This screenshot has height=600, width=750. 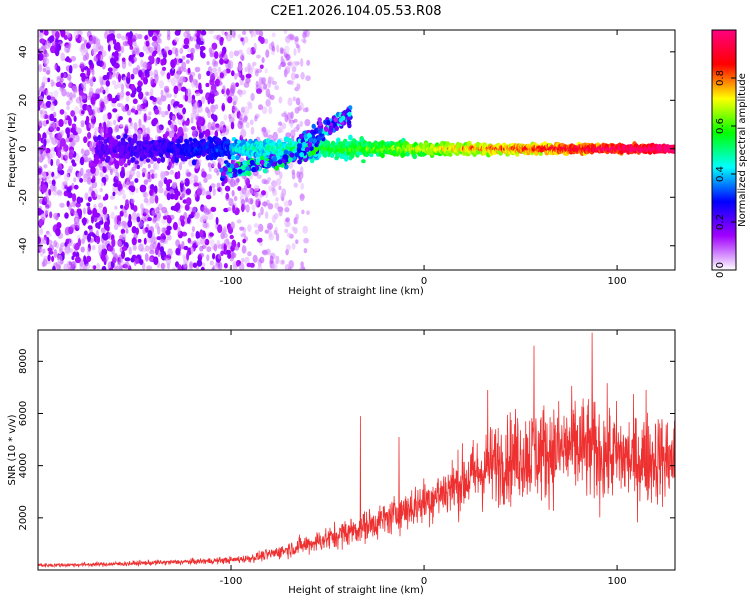 I want to click on x-tick-label: -100, so click(x=231, y=281).